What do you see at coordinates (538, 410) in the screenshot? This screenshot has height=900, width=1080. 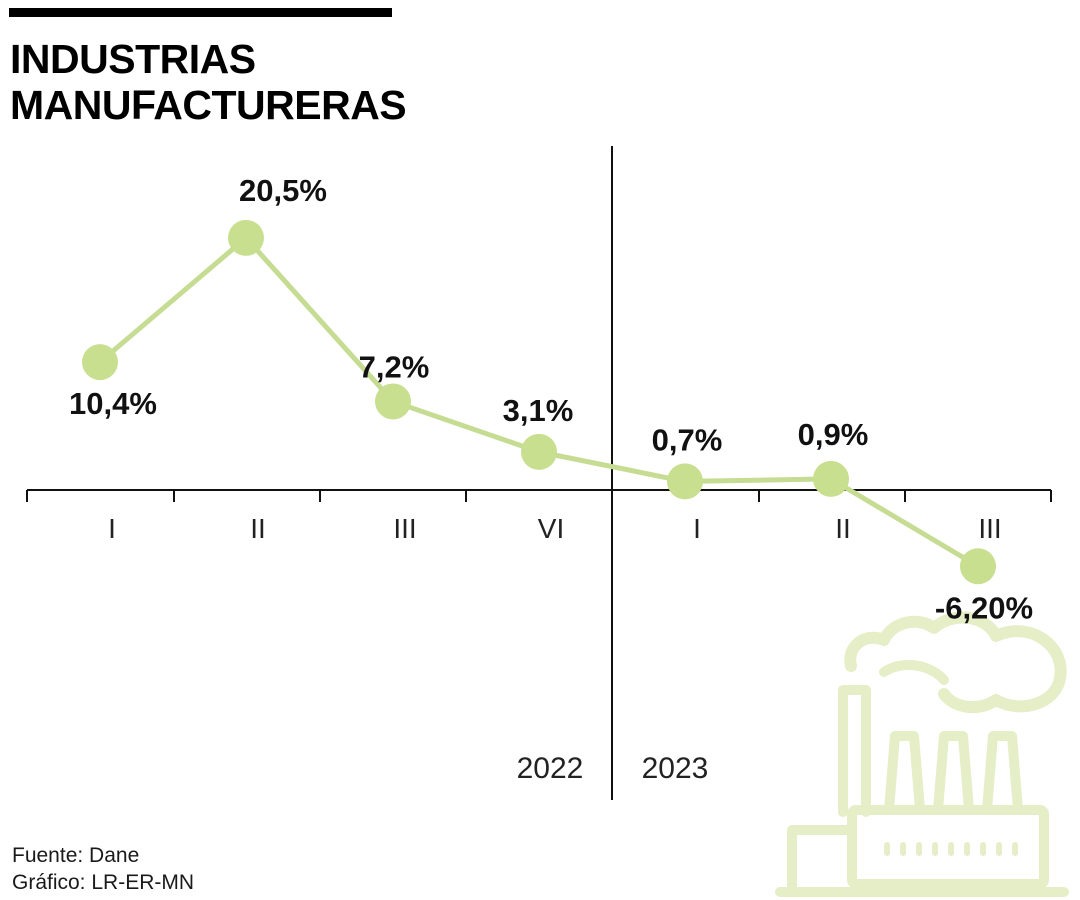 I see `data-label: 3,1%` at bounding box center [538, 410].